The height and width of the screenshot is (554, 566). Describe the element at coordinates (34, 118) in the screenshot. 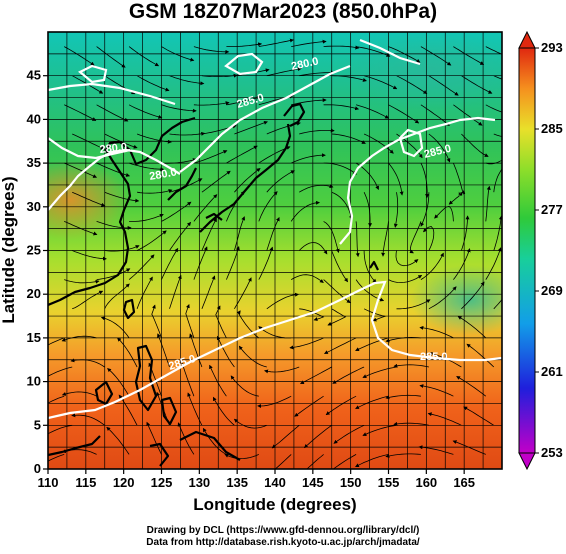

I see `y-tick-label: 40` at that location.